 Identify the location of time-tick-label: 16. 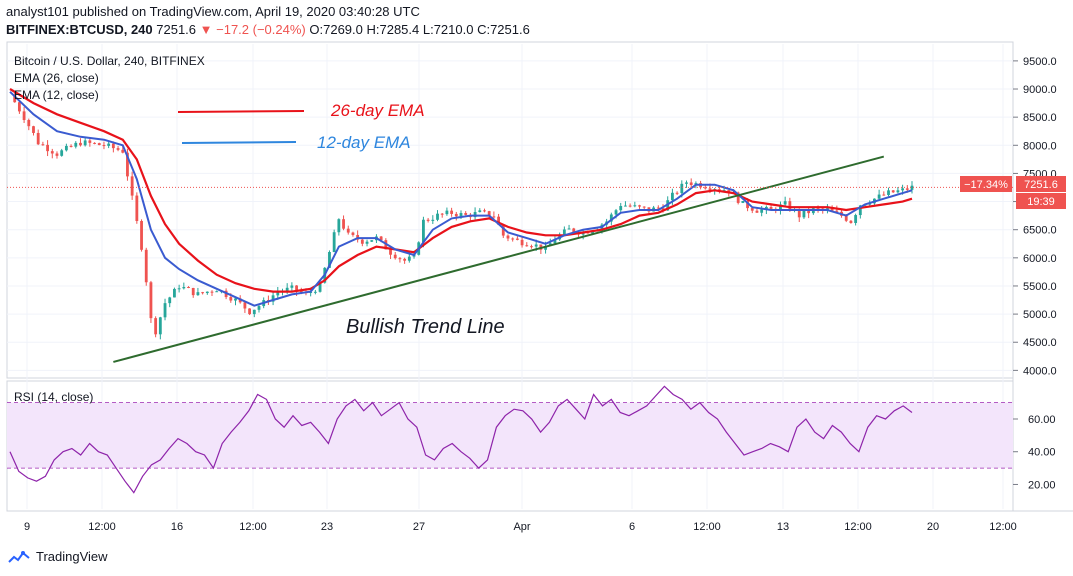
(177, 527).